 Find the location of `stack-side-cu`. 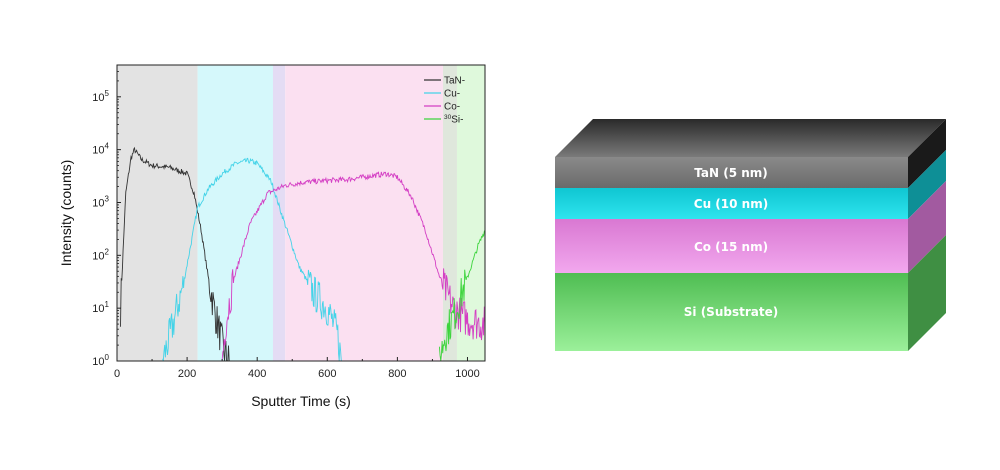

stack-side-cu is located at coordinates (927, 184).